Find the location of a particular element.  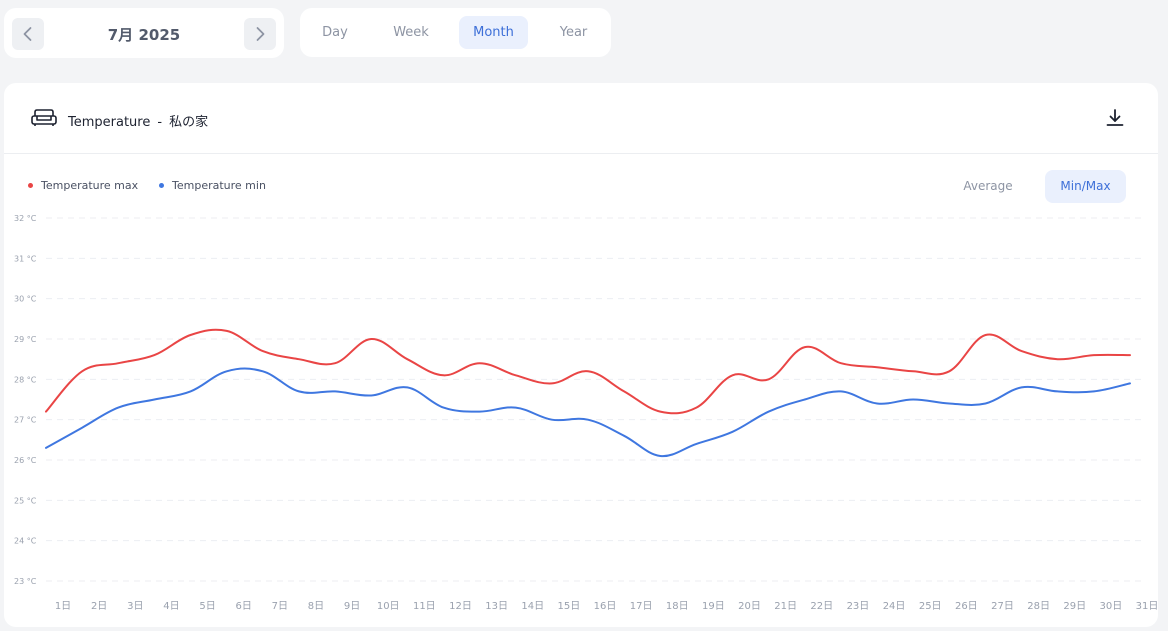

x-tick-label: 6日 is located at coordinates (243, 606).